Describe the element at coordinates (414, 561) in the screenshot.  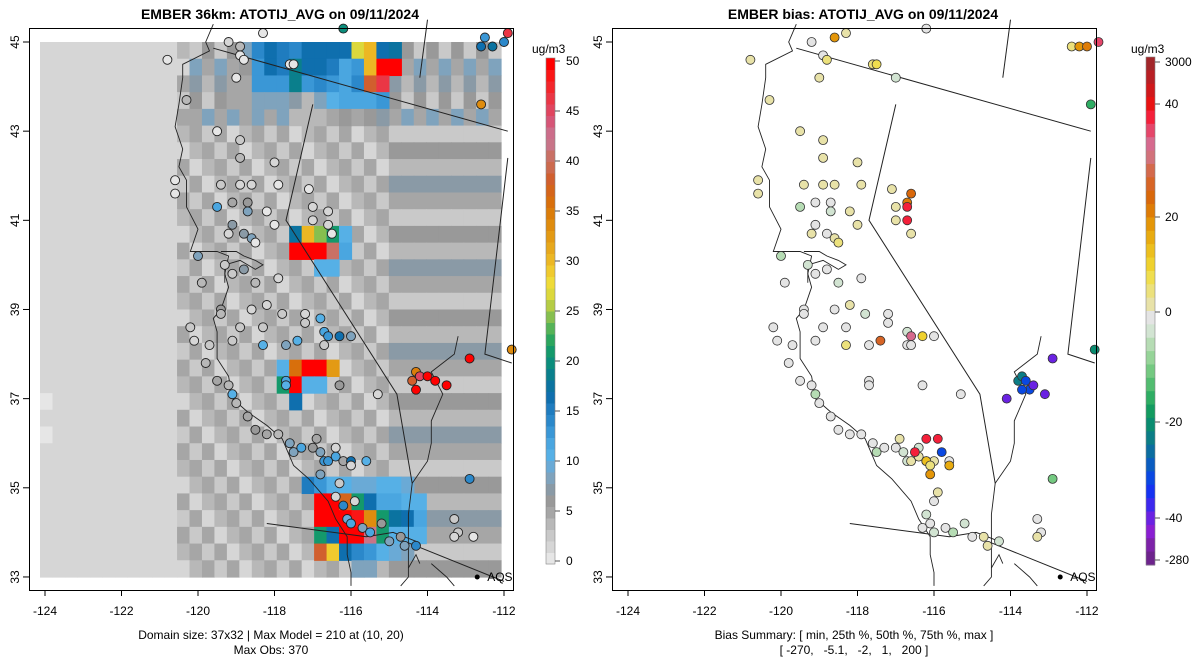
I see `coastline` at that location.